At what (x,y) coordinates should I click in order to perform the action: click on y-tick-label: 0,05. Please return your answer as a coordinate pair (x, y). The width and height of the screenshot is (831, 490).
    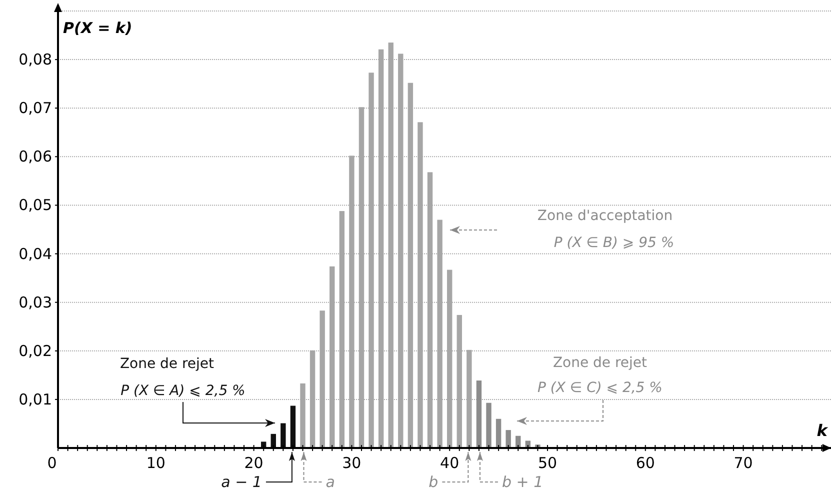
    Looking at the image, I should click on (35, 205).